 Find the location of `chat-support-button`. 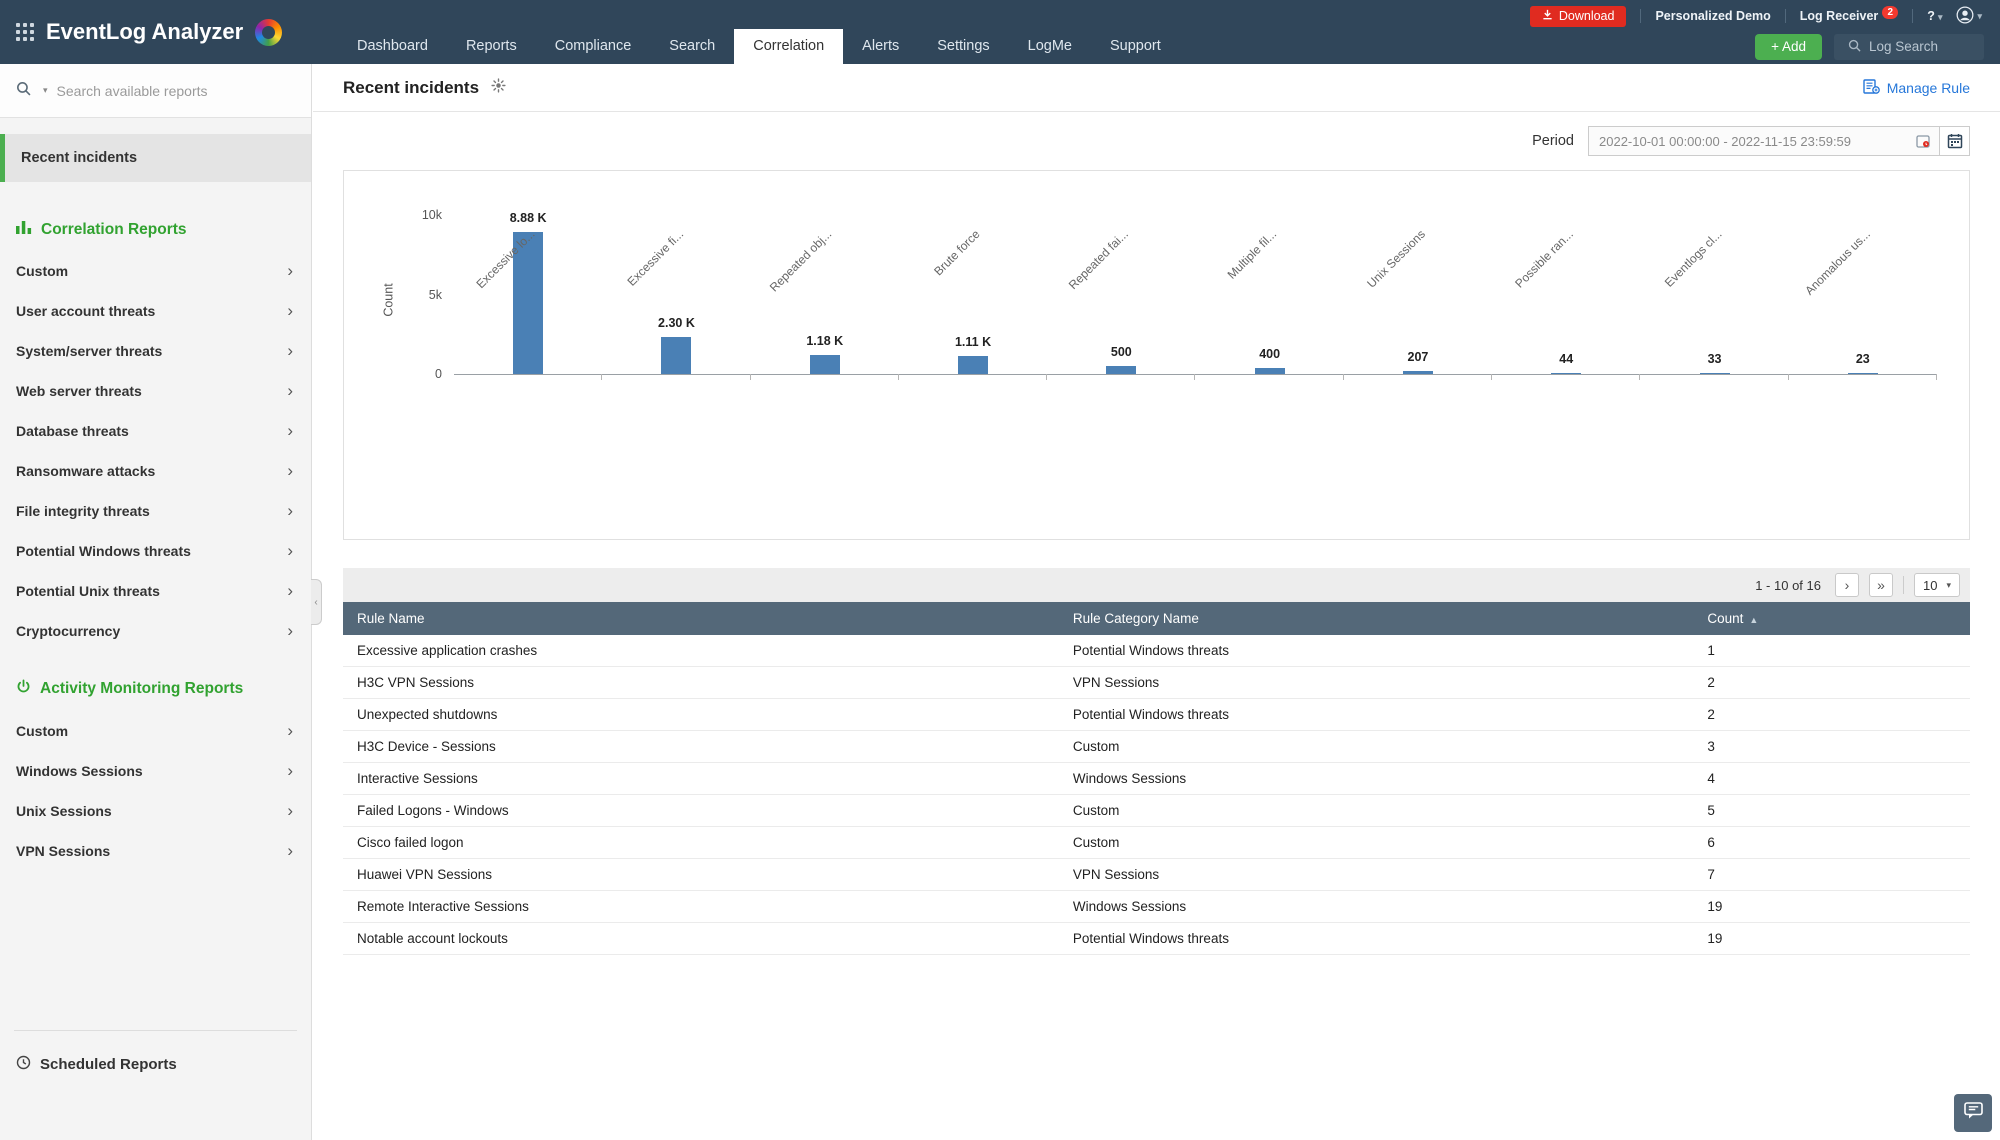

chat-support-button is located at coordinates (1973, 1113).